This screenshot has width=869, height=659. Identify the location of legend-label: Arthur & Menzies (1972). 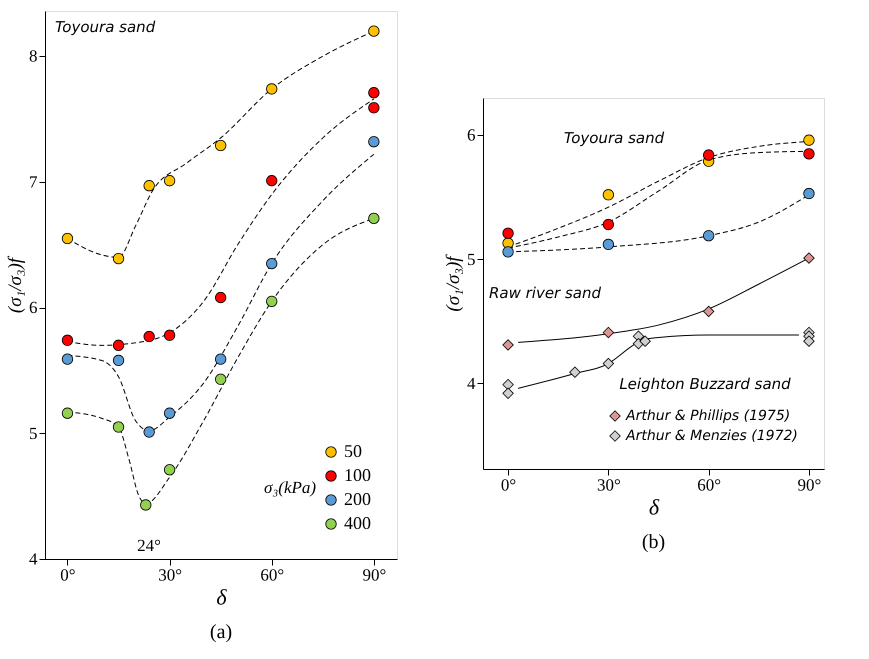
(711, 436).